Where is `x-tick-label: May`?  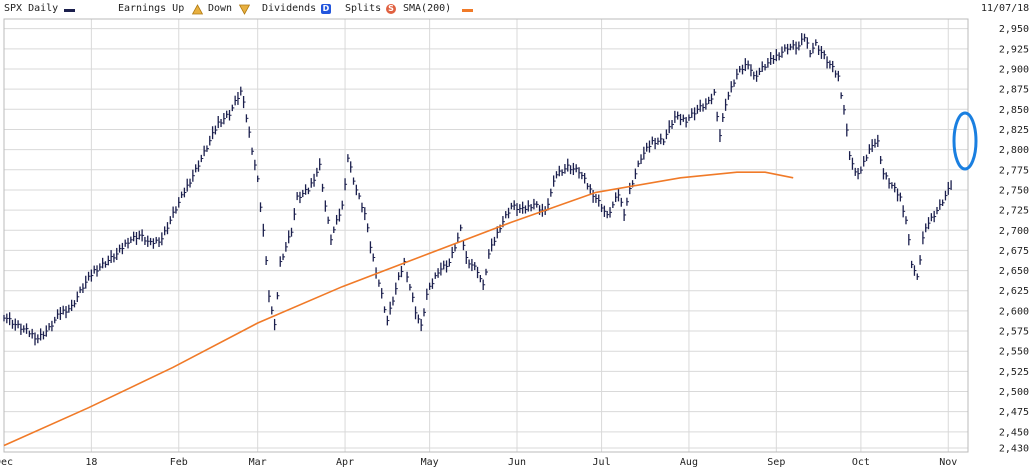 x-tick-label: May is located at coordinates (430, 462).